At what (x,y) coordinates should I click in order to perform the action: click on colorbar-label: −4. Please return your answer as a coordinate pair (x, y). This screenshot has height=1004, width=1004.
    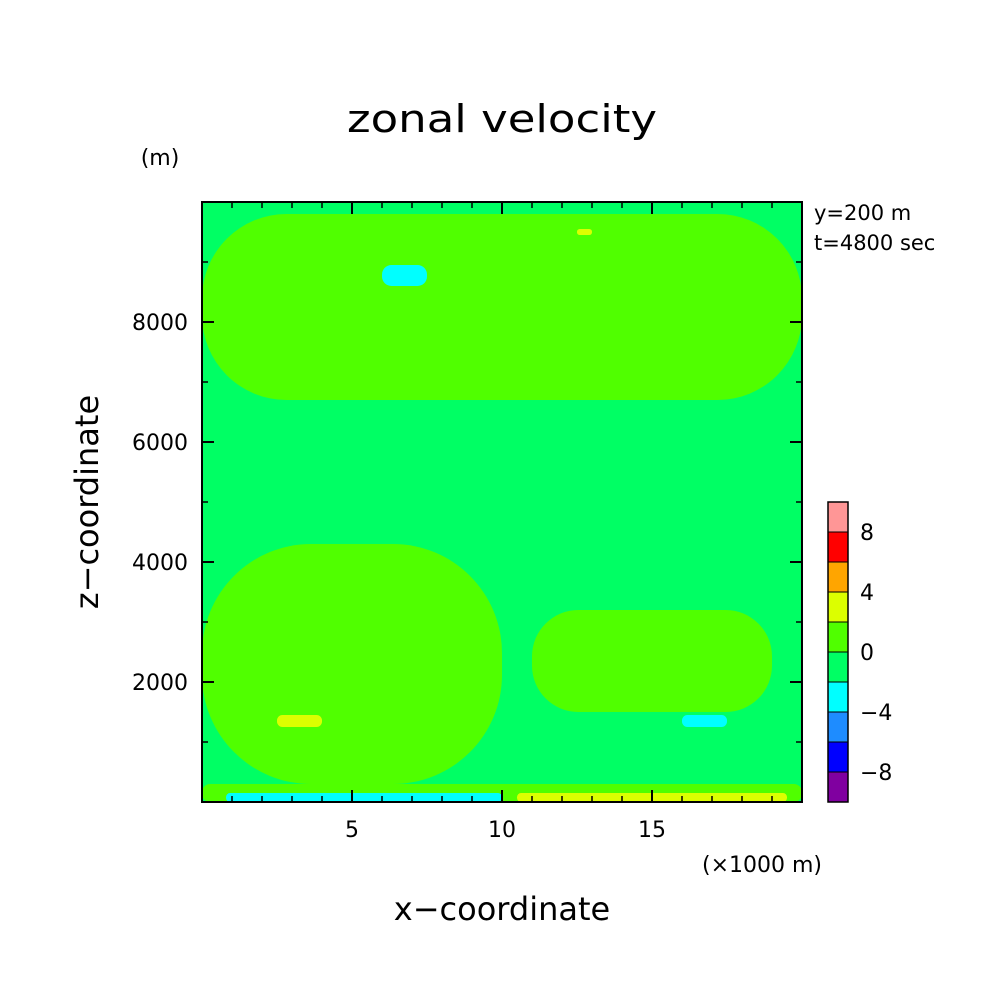
    Looking at the image, I should click on (876, 713).